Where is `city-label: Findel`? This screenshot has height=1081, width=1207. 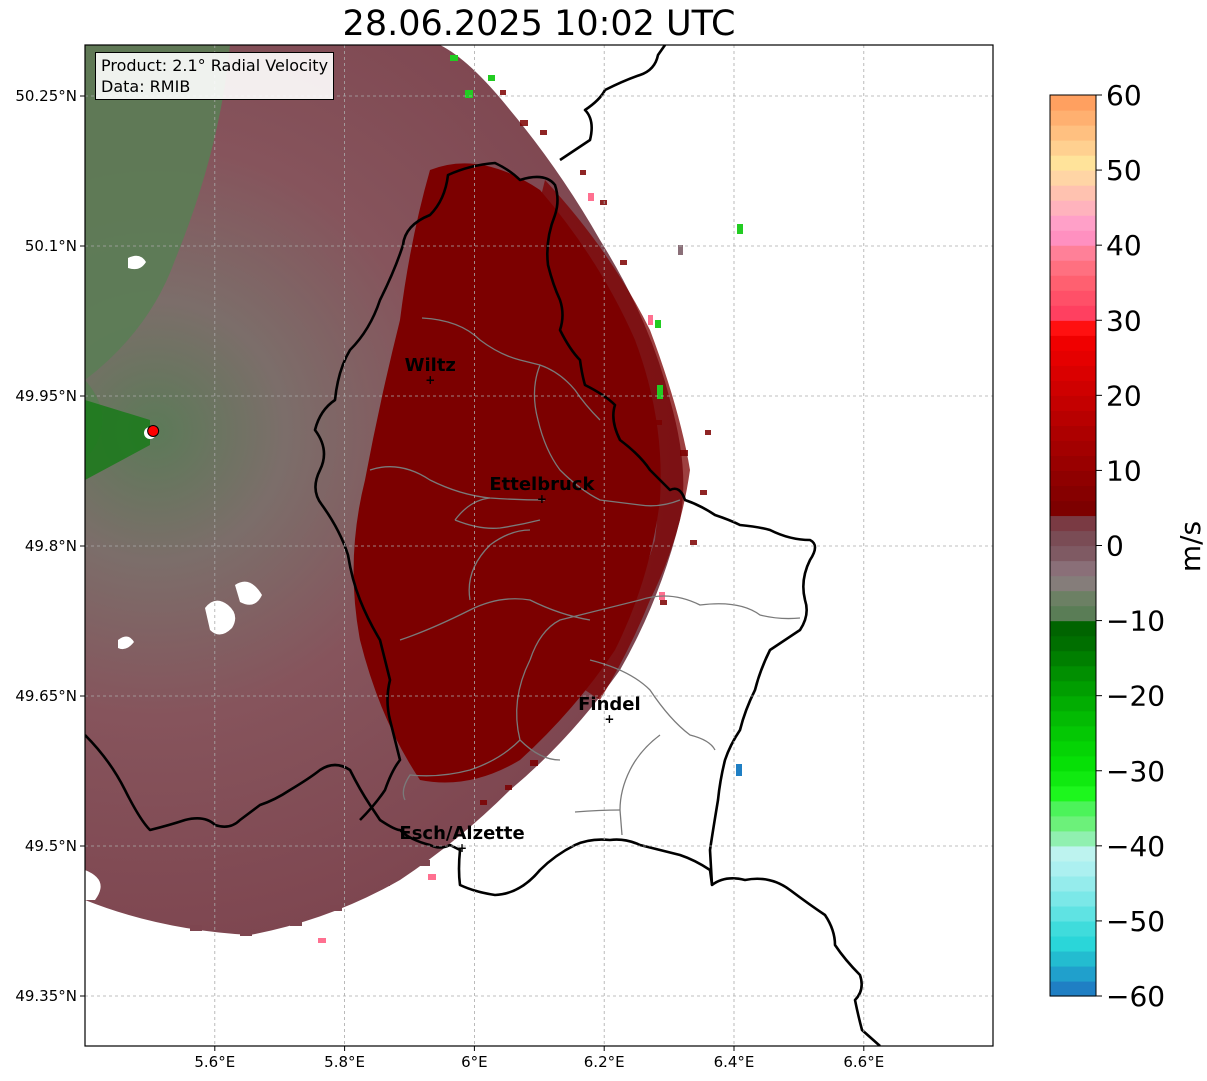
city-label: Findel is located at coordinates (609, 704).